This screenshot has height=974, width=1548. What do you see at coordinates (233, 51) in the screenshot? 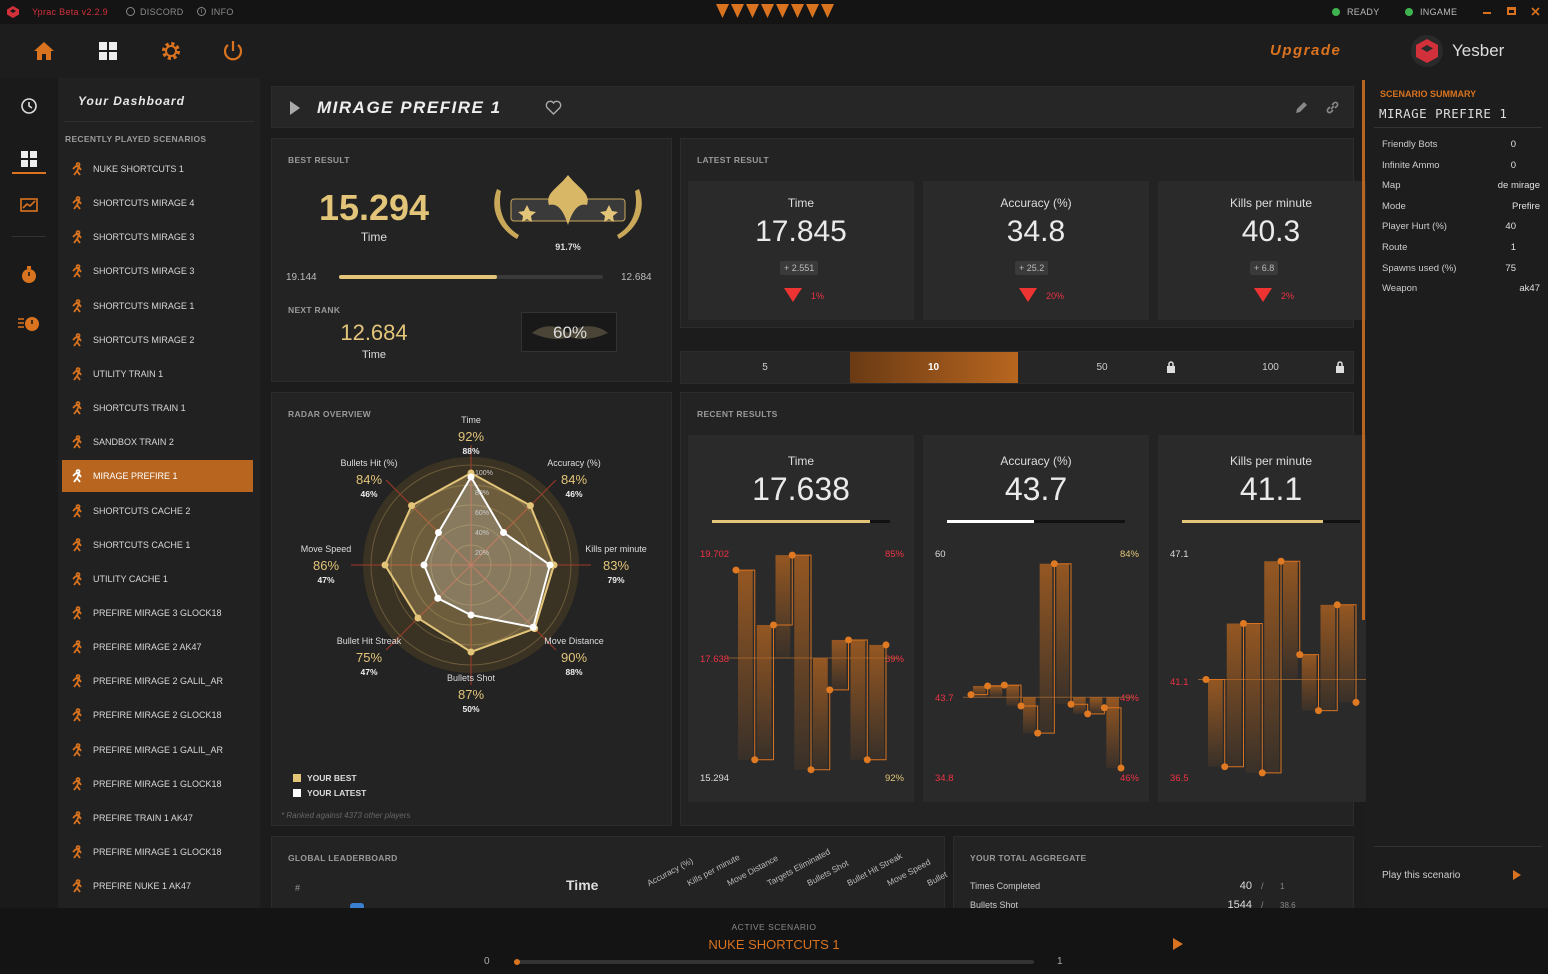
I see `power-icon` at bounding box center [233, 51].